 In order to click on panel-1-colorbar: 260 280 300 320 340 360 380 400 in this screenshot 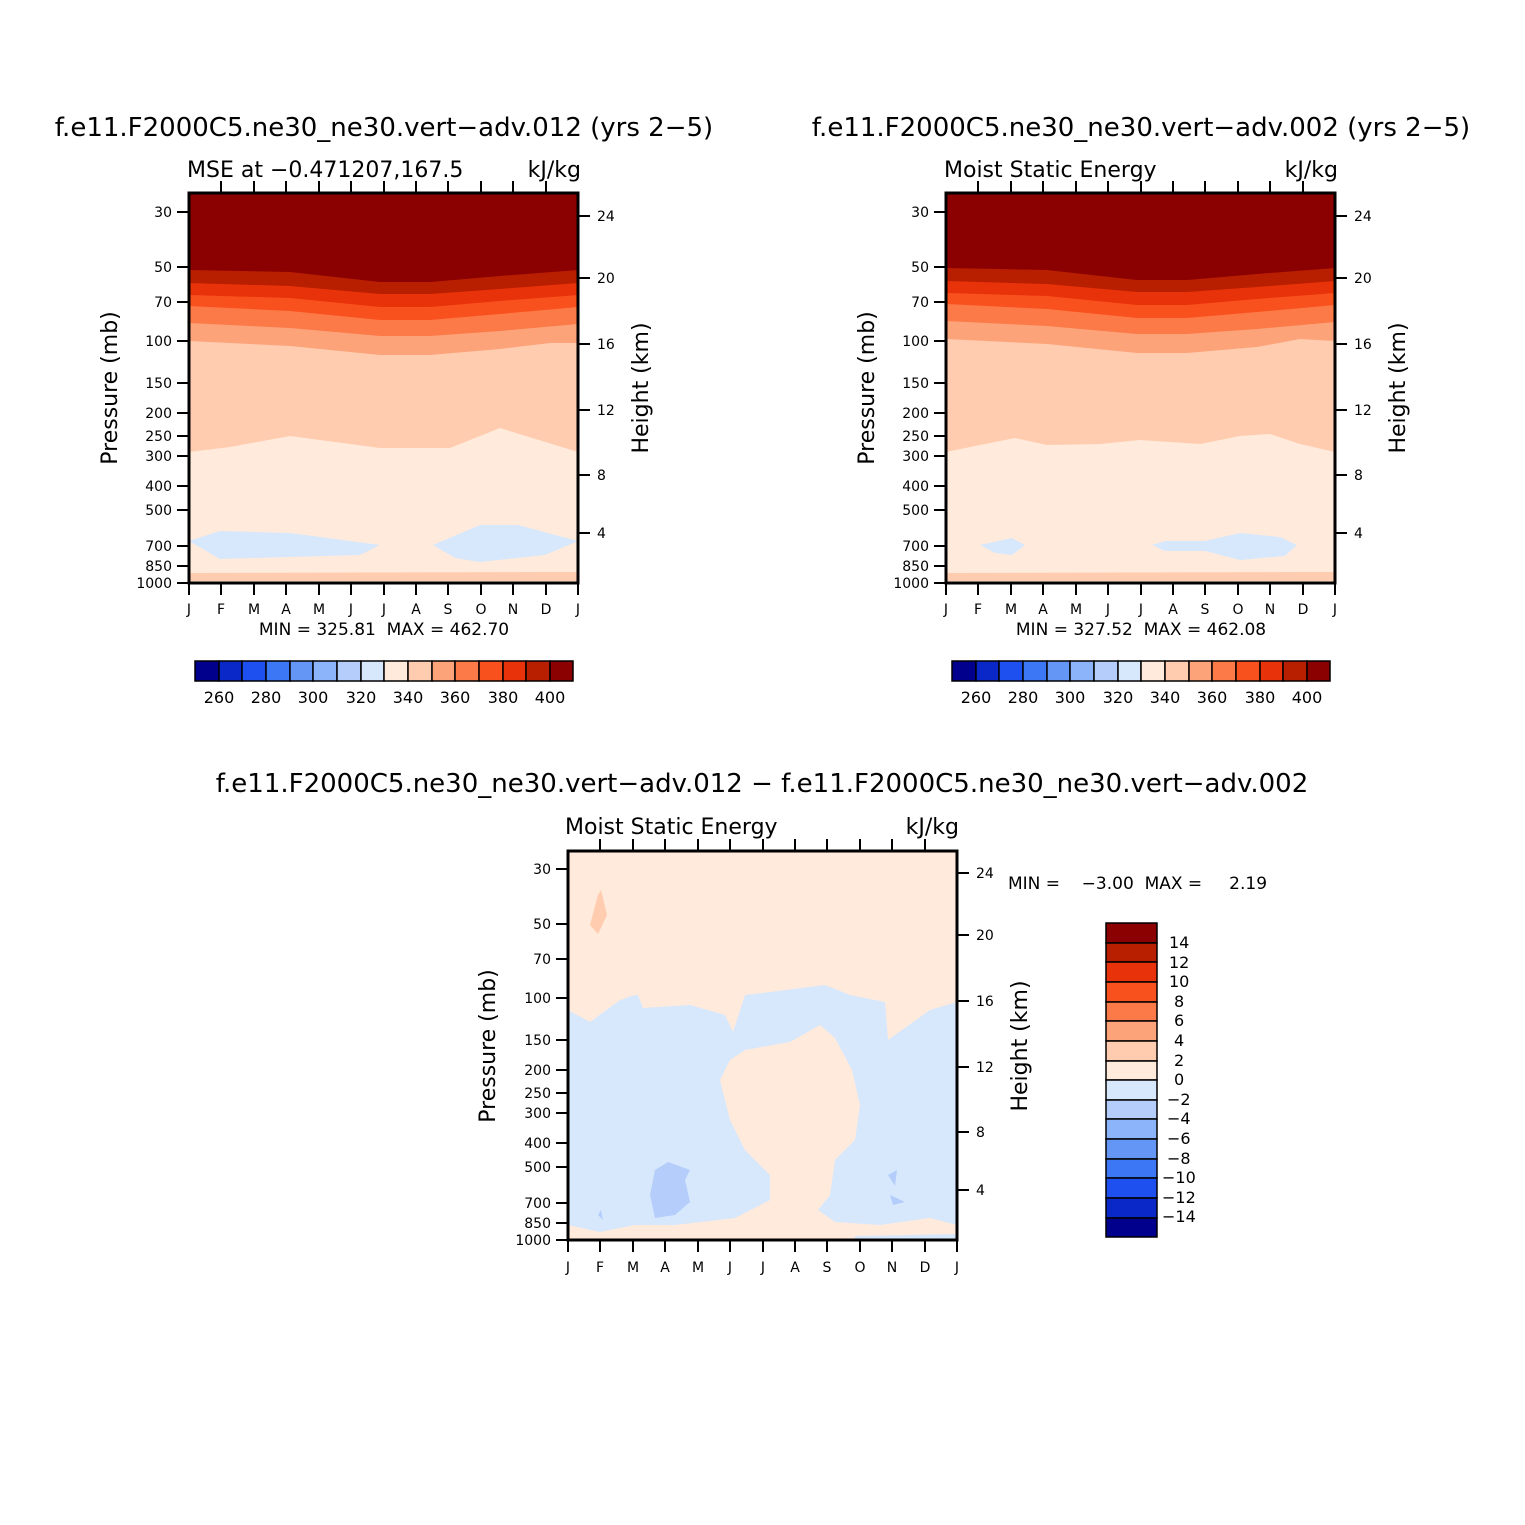, I will do `click(384, 683)`.